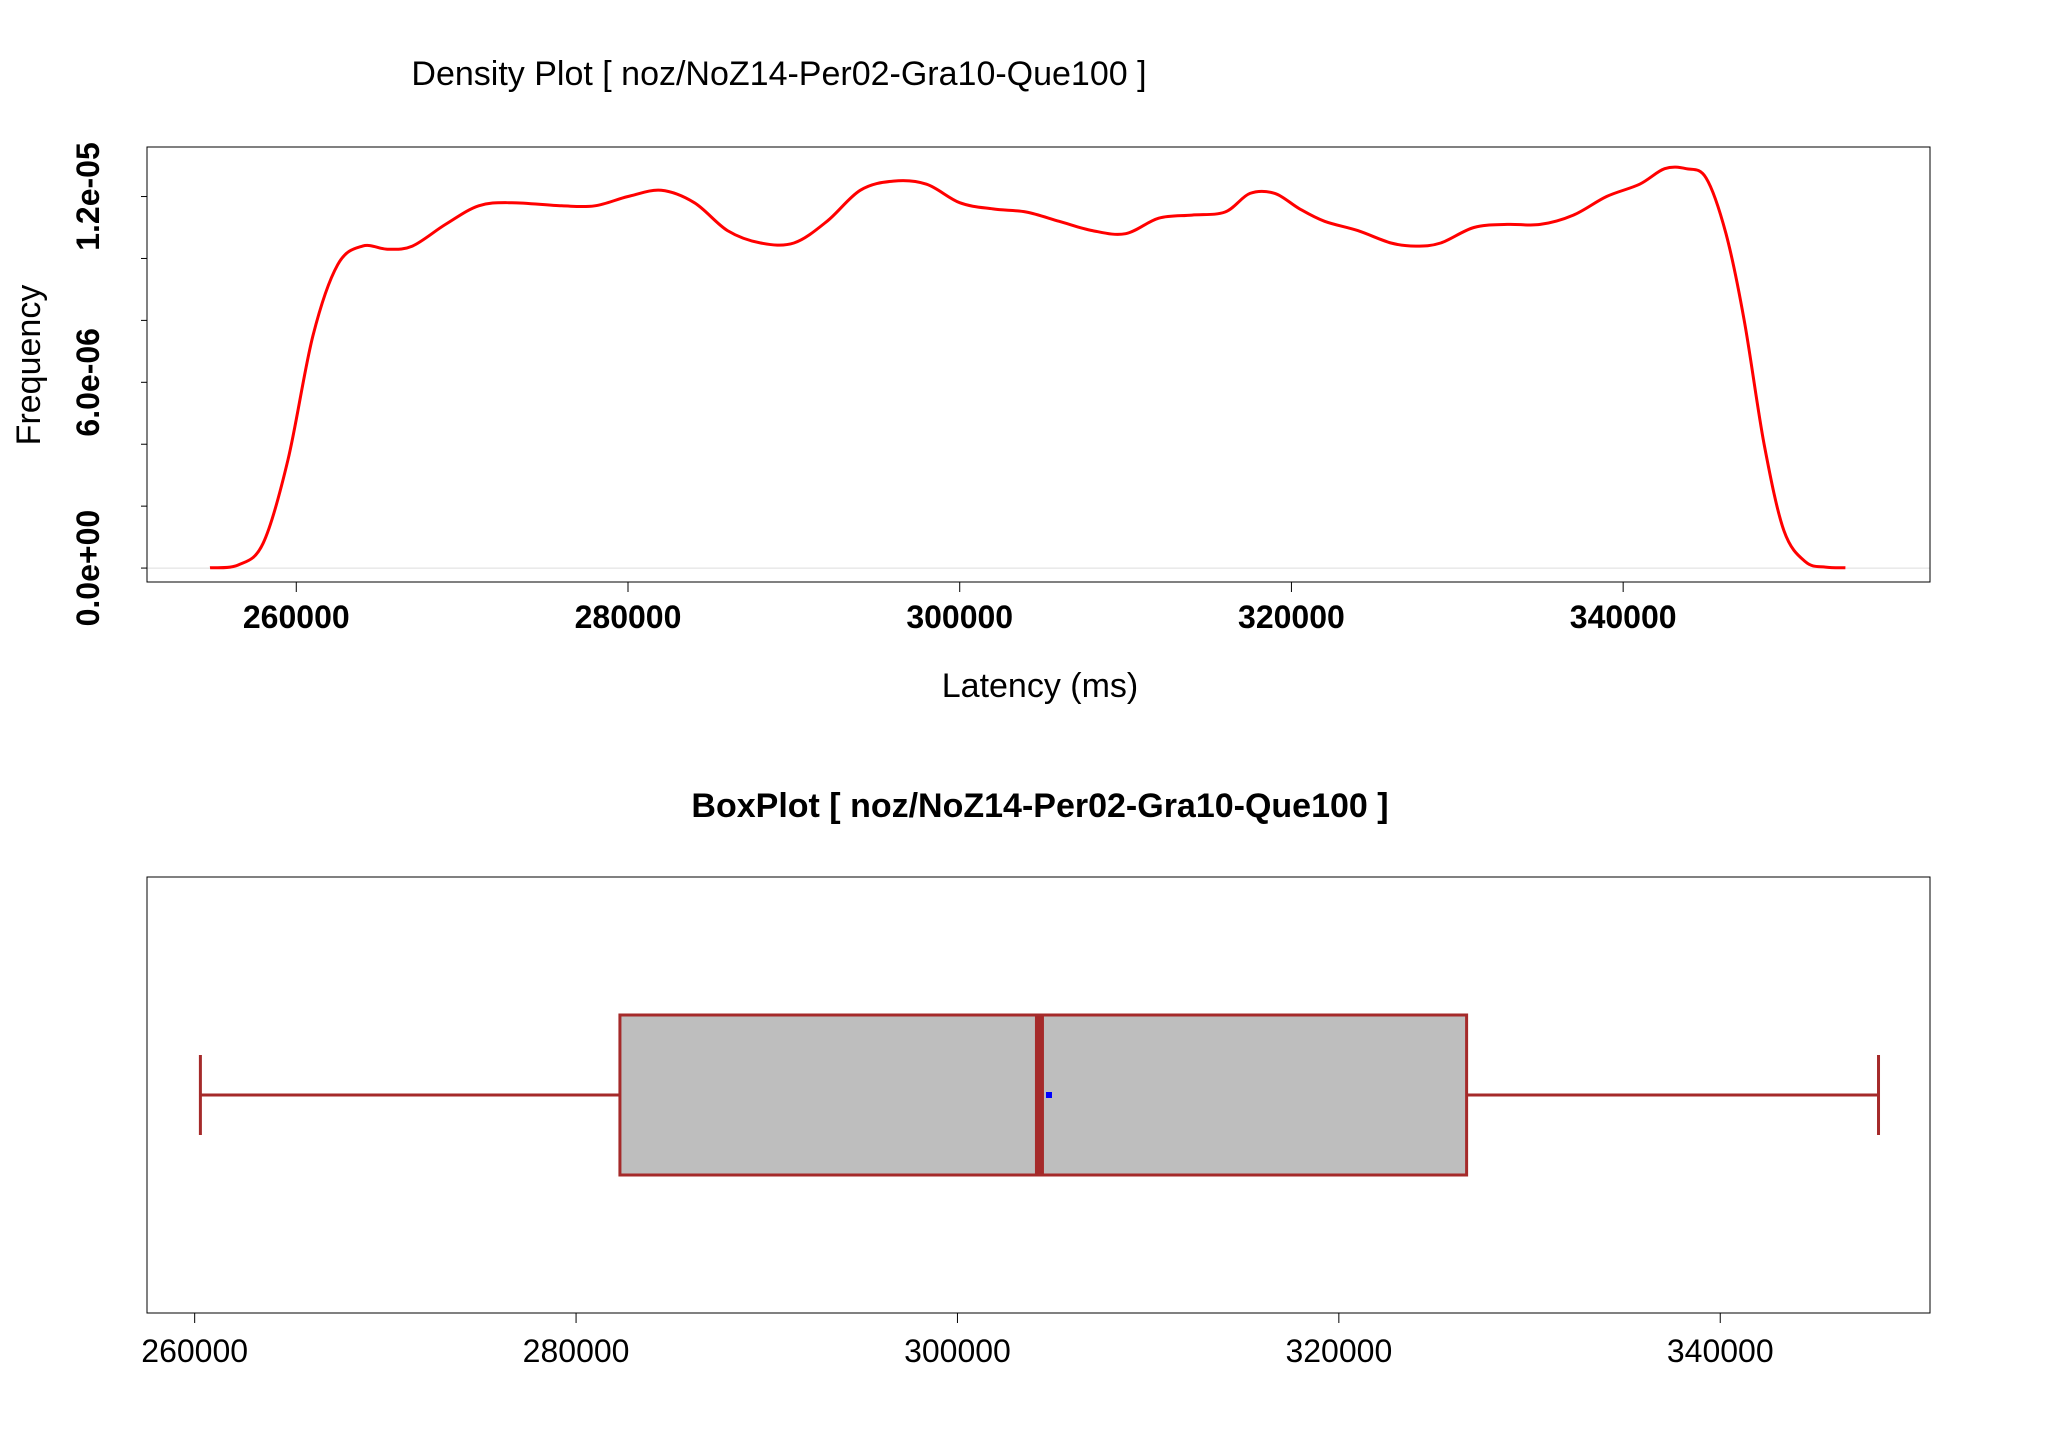  I want to click on box-x-tick-label: 260000, so click(194, 1351).